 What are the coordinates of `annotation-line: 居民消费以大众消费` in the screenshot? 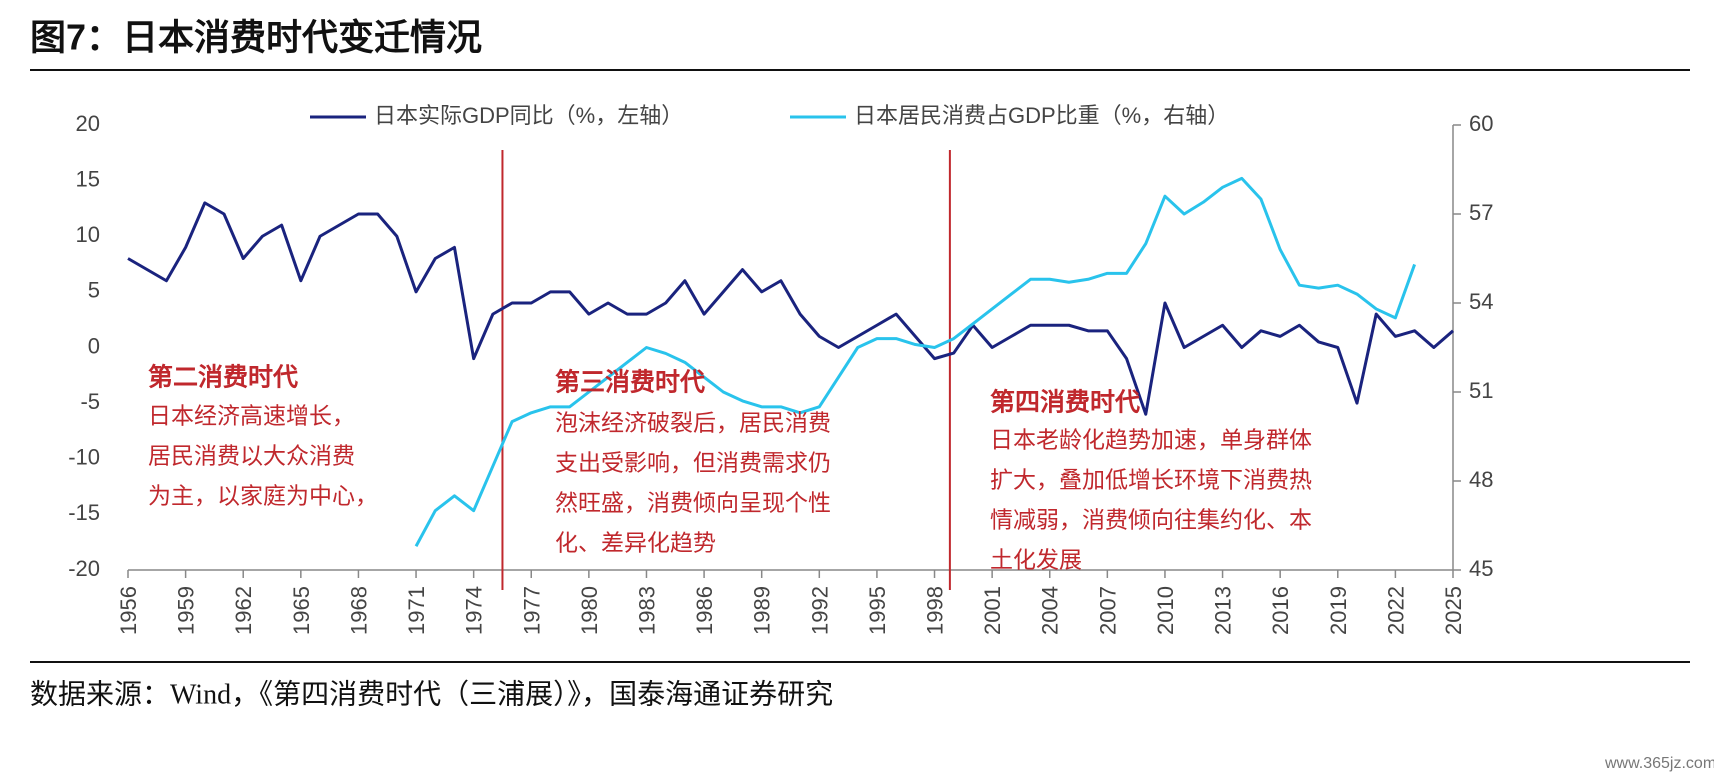 It's located at (251, 455).